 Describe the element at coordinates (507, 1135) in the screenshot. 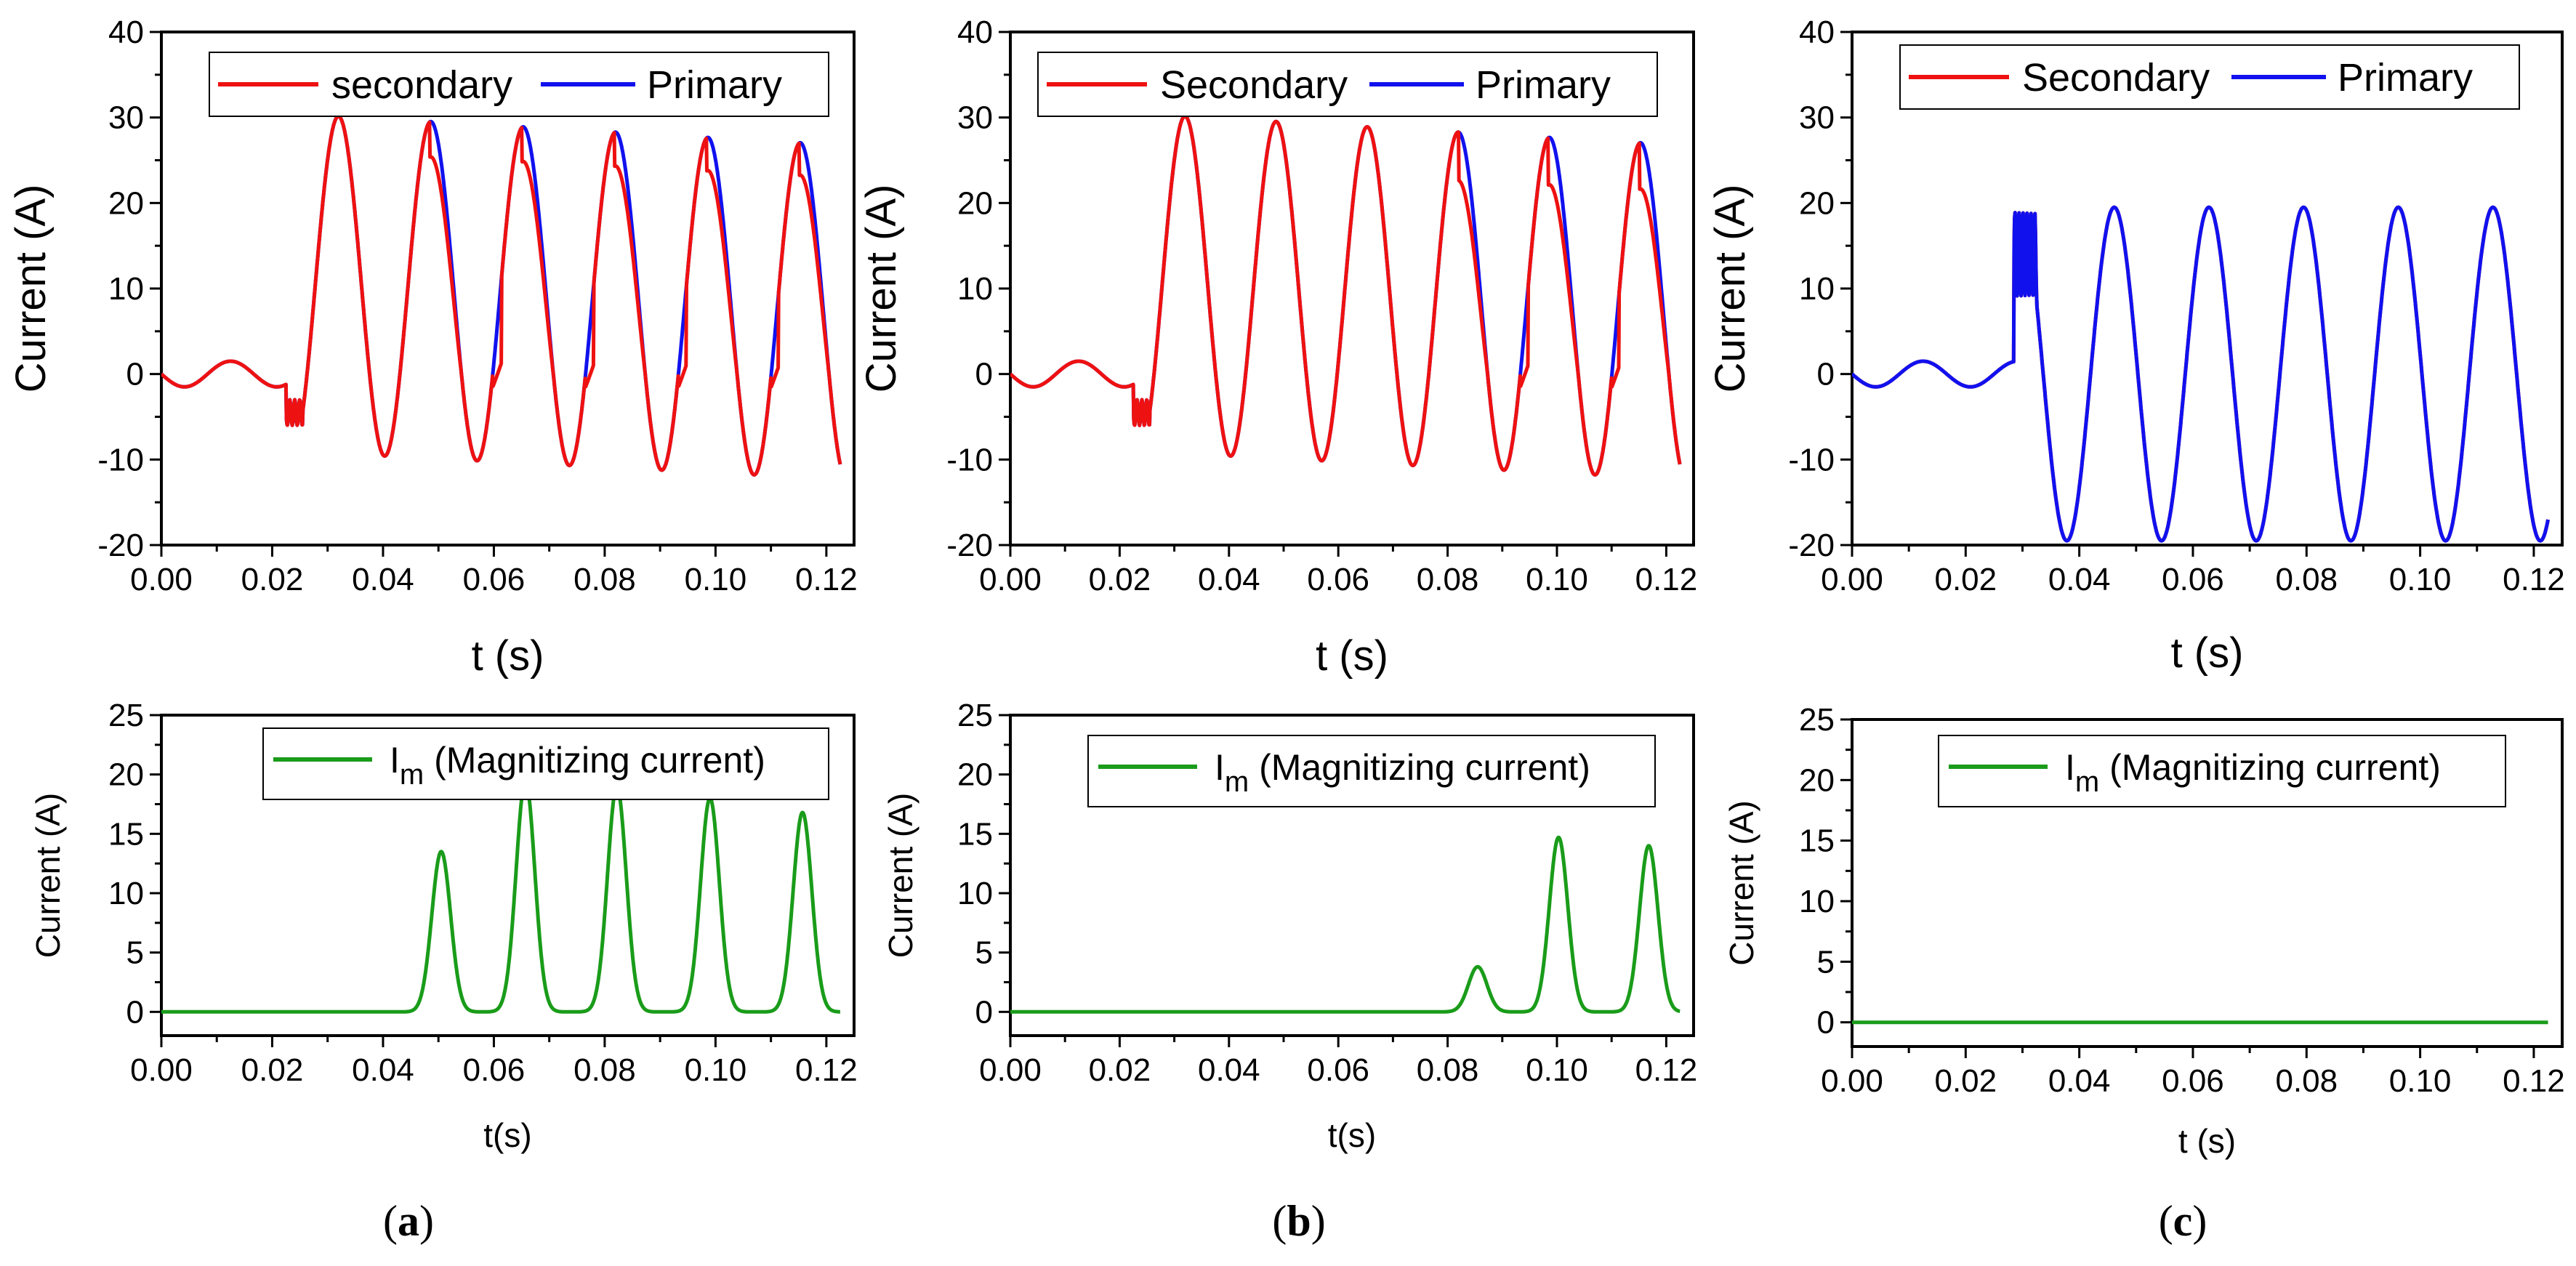

I see `x-axis-title: t(s)` at that location.